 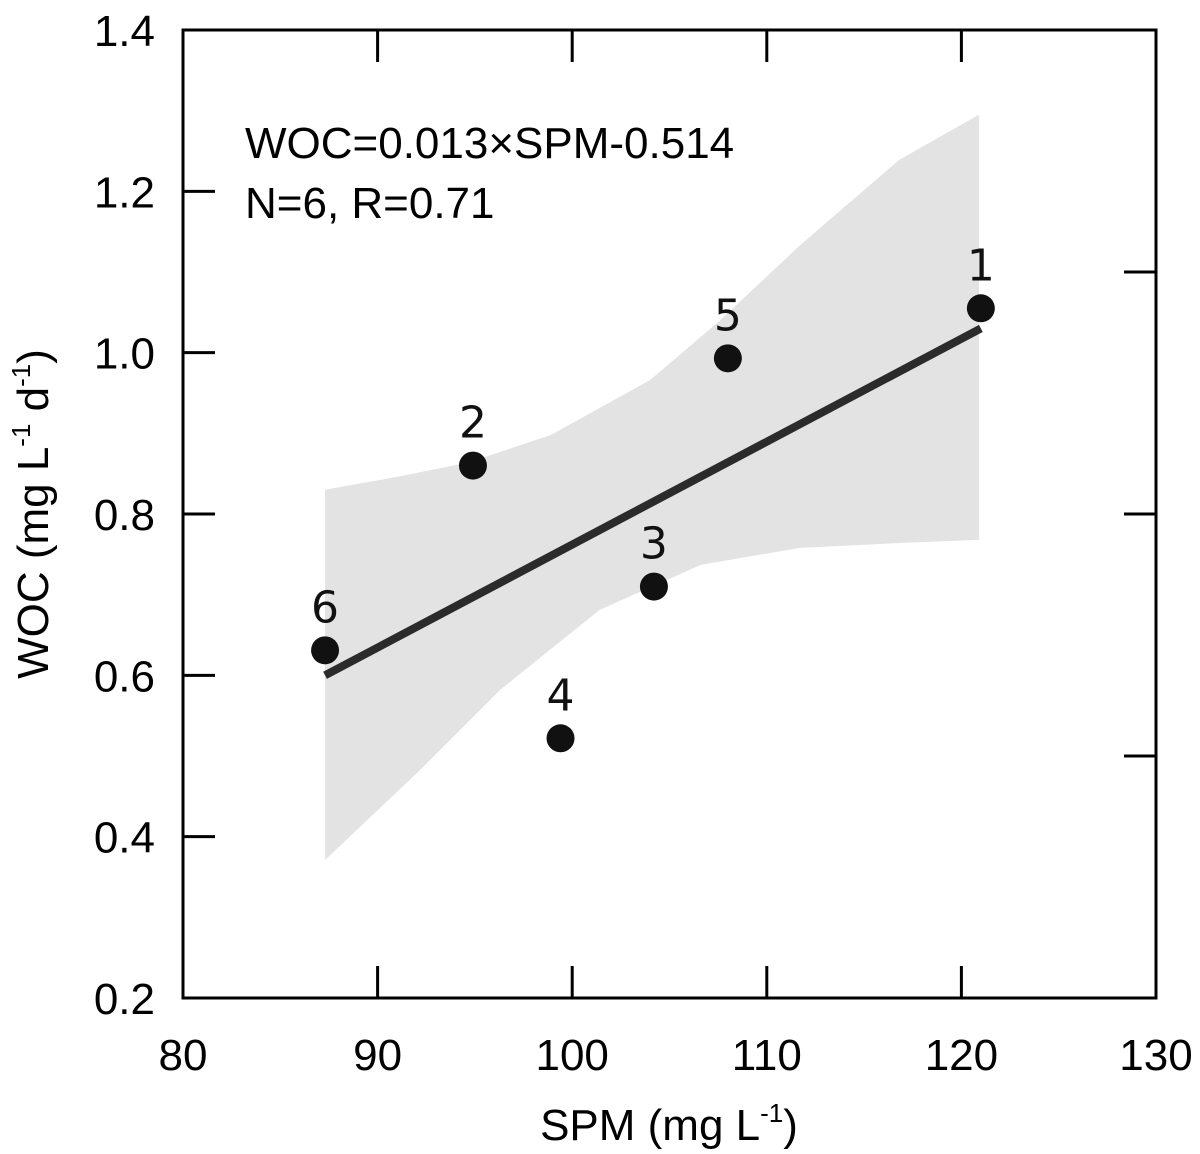 I want to click on point-label-2: 2, so click(x=473, y=423).